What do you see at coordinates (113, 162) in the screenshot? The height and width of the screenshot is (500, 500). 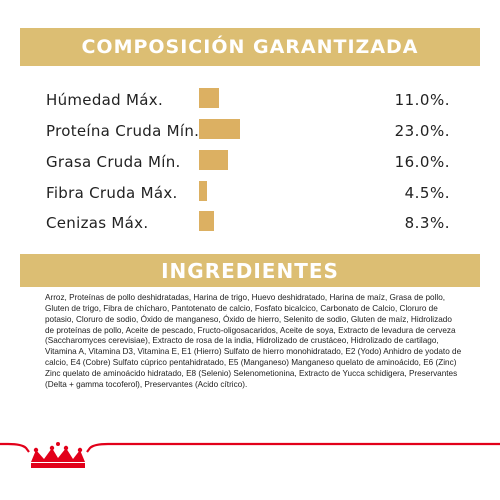 I see `nutrient-label: Grasa Cruda Mín.` at bounding box center [113, 162].